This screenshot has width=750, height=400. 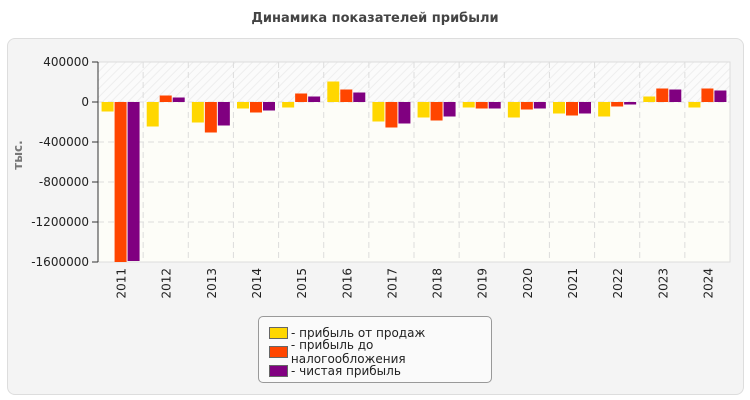 I want to click on x-tick-label: 2016, so click(x=347, y=283).